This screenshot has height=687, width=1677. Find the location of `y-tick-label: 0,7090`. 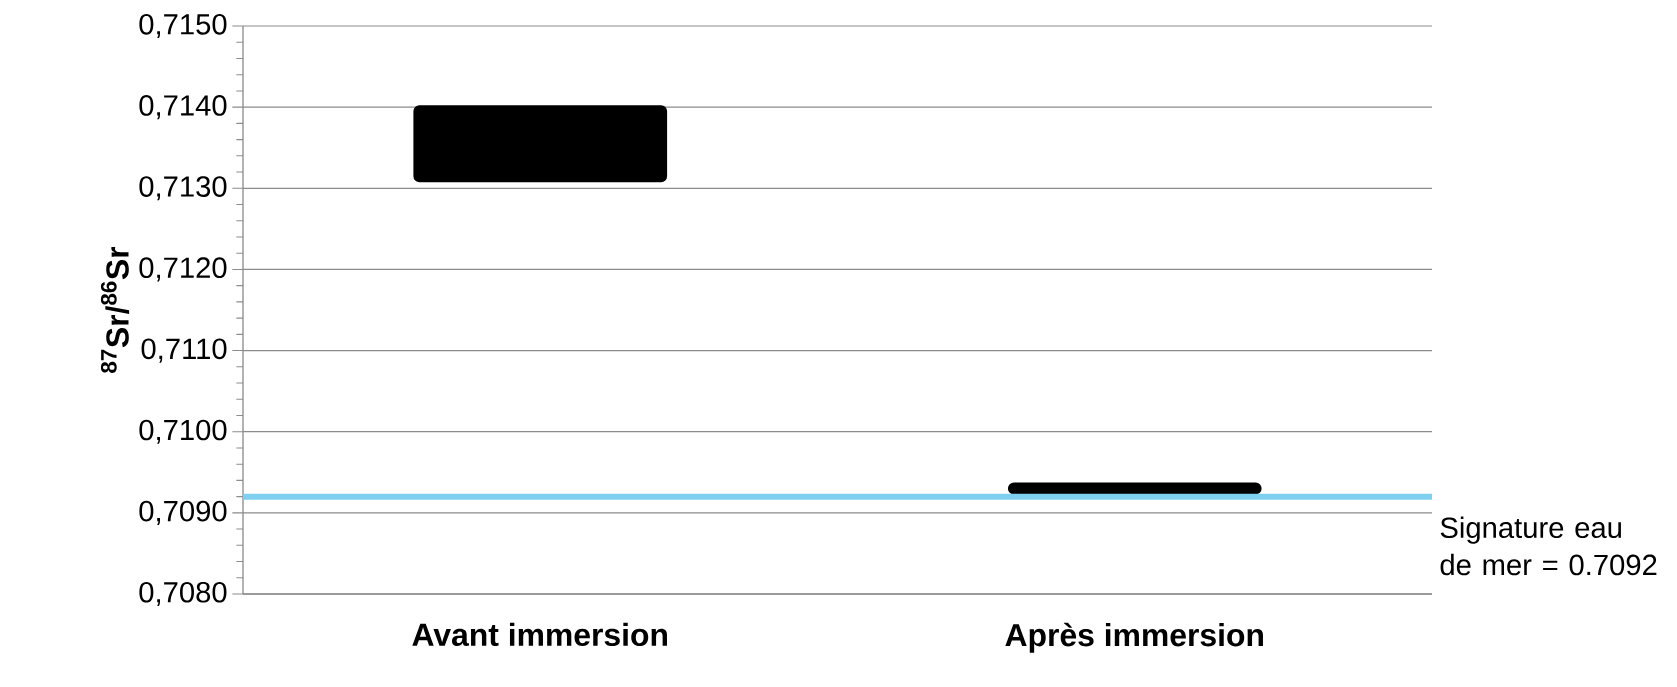

y-tick-label: 0,7090 is located at coordinates (183, 512).